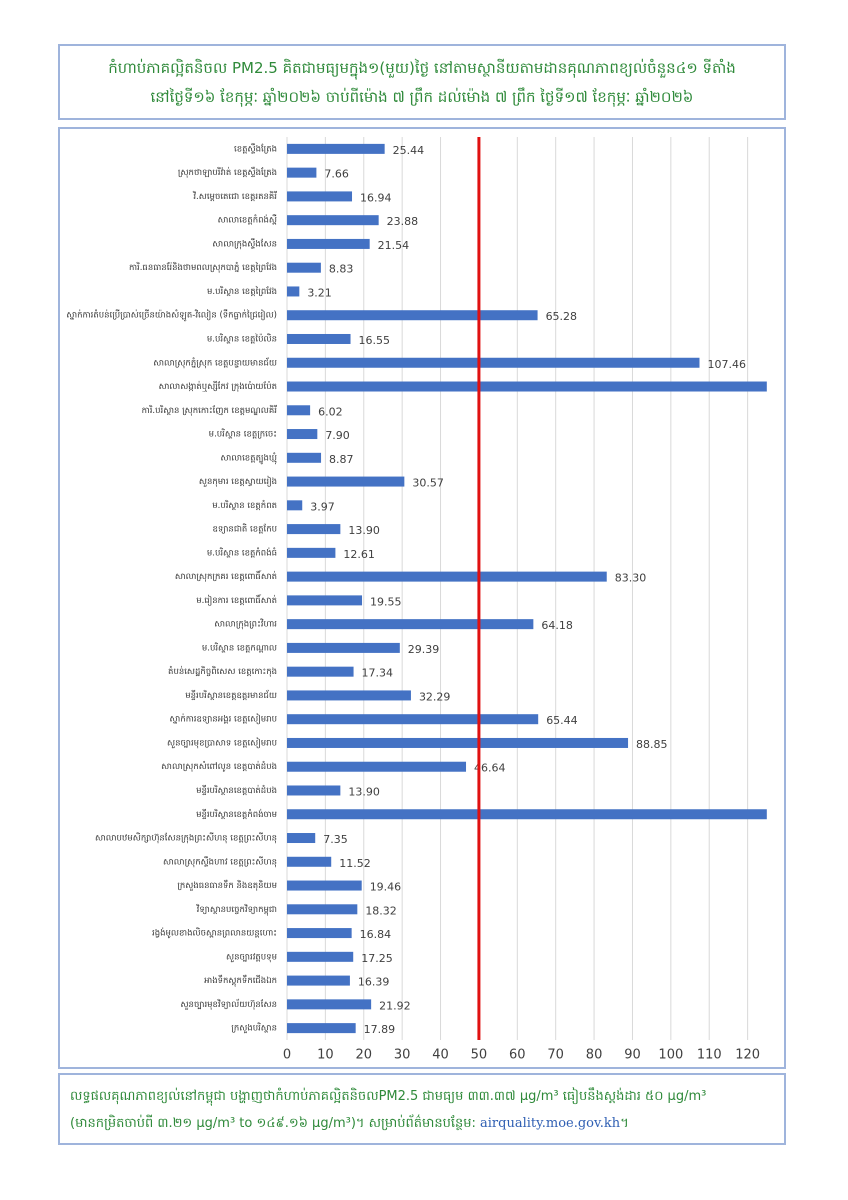 The width and height of the screenshot is (848, 1200). I want to click on value-label: 16.84, so click(376, 934).